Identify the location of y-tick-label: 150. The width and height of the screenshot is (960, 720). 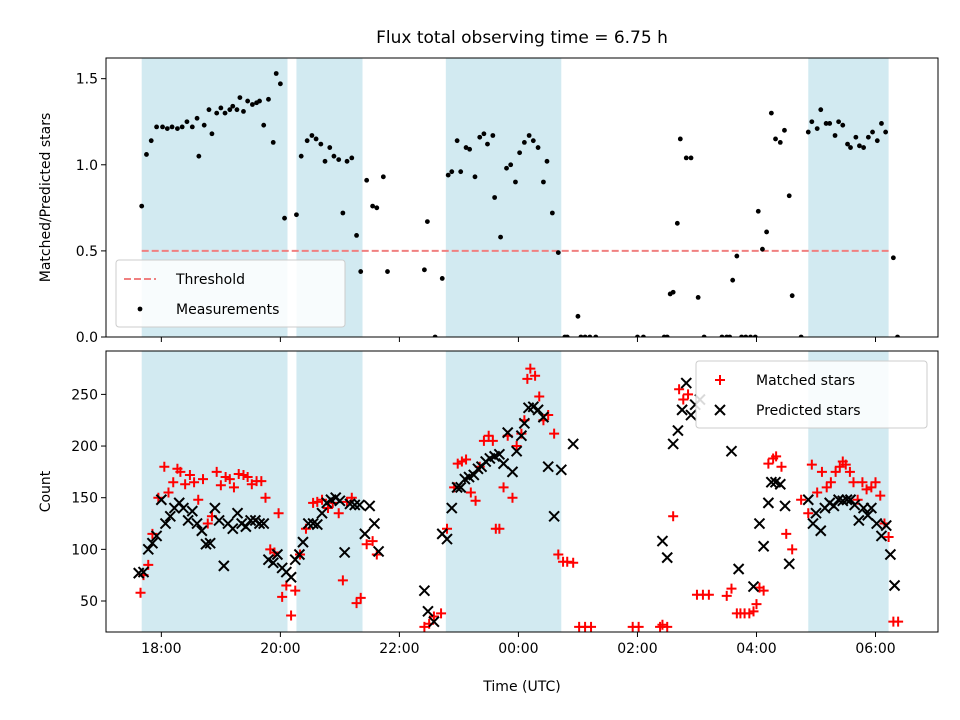
(84, 499).